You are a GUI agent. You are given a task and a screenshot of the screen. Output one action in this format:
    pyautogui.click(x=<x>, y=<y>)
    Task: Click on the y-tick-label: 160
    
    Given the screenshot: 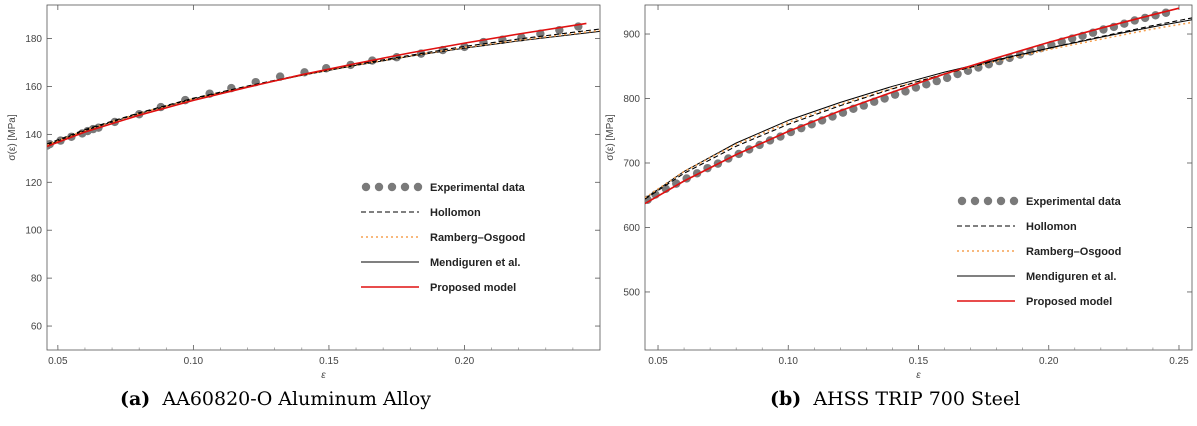 What is the action you would take?
    pyautogui.click(x=33, y=87)
    